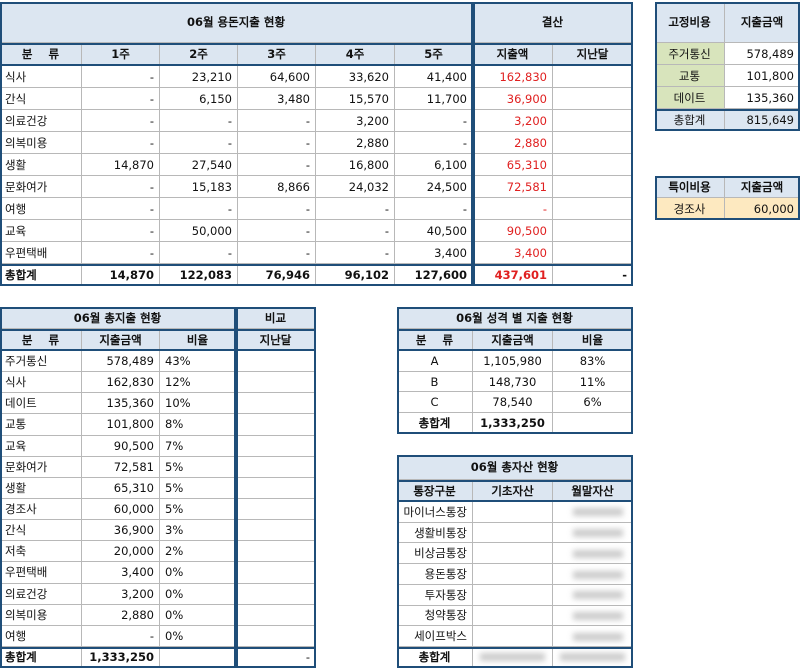 The width and height of the screenshot is (800, 668). What do you see at coordinates (690, 98) in the screenshot?
I see `value-cell: 데이트` at bounding box center [690, 98].